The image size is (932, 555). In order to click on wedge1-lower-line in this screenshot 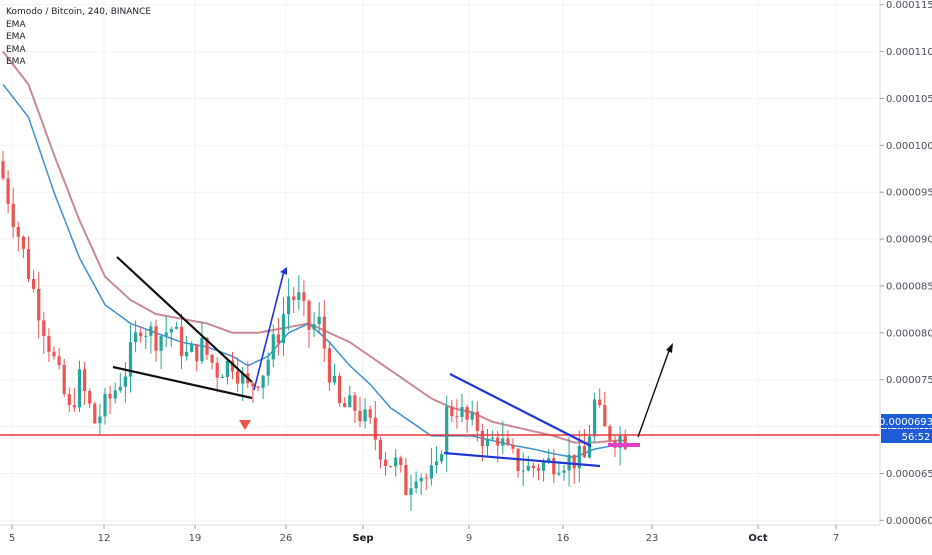, I will do `click(182, 382)`.